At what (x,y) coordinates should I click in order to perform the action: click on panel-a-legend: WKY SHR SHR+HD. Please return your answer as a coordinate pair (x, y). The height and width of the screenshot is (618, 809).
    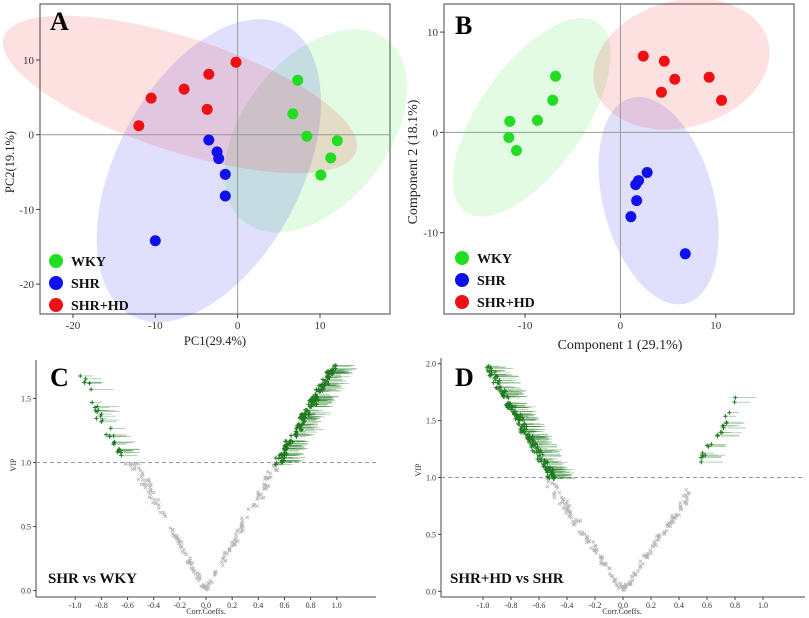
    Looking at the image, I should click on (89, 284).